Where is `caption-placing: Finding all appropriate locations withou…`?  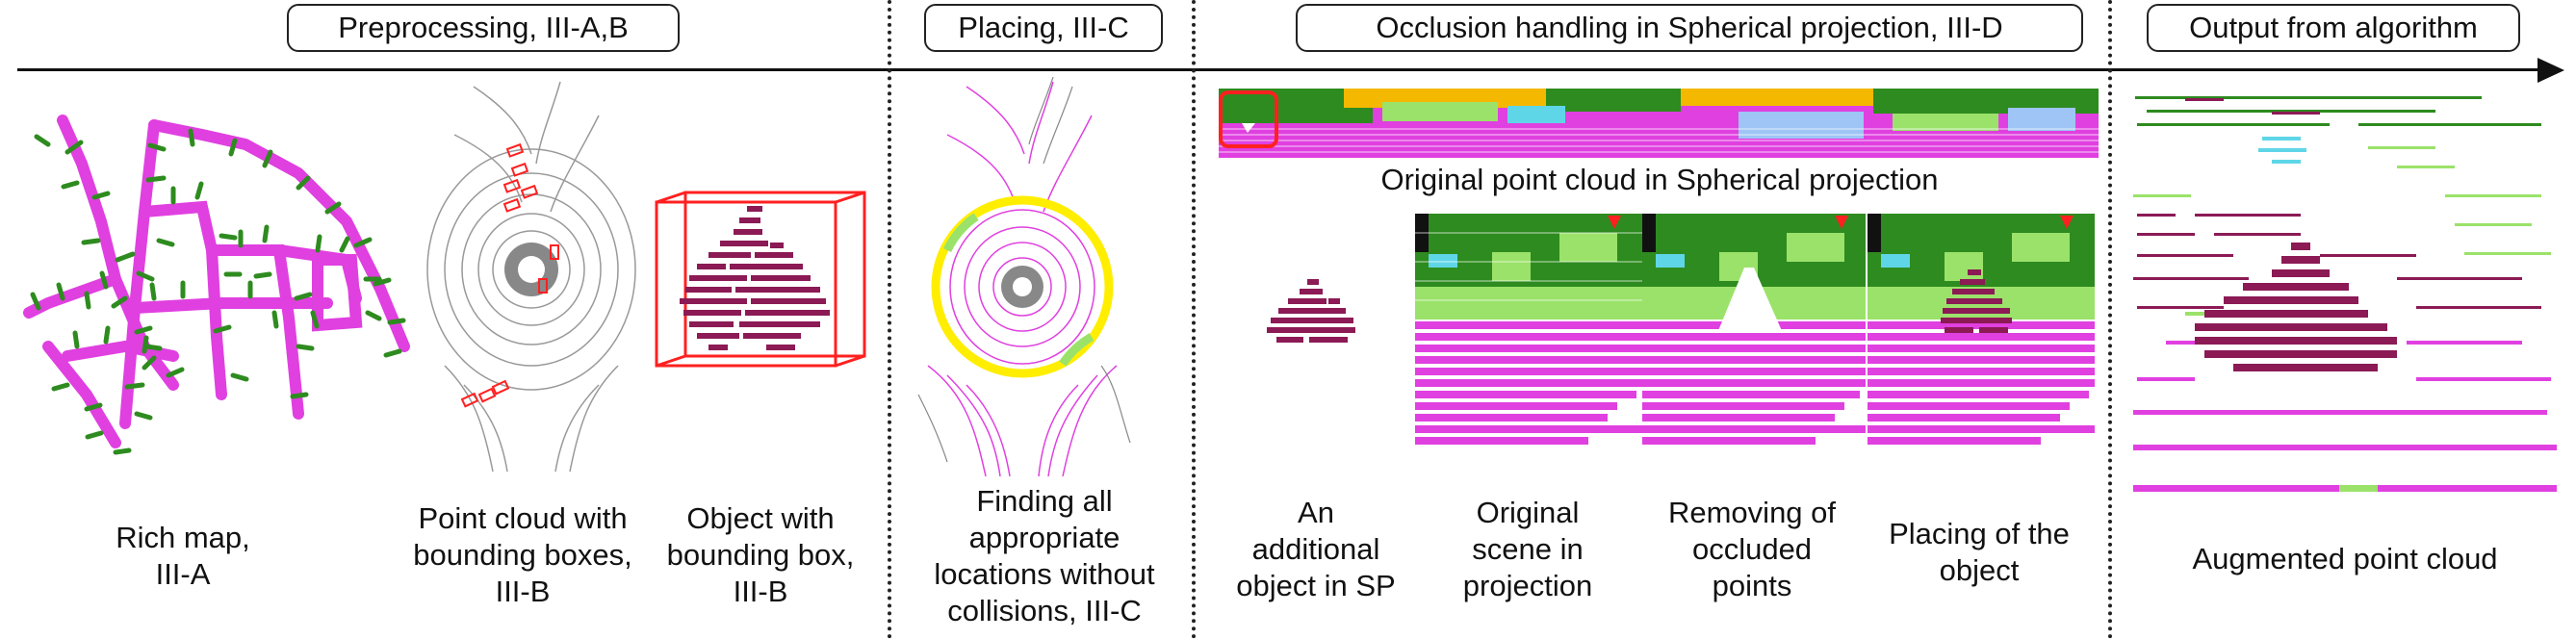 caption-placing: Finding all appropriate locations withou… is located at coordinates (1044, 555).